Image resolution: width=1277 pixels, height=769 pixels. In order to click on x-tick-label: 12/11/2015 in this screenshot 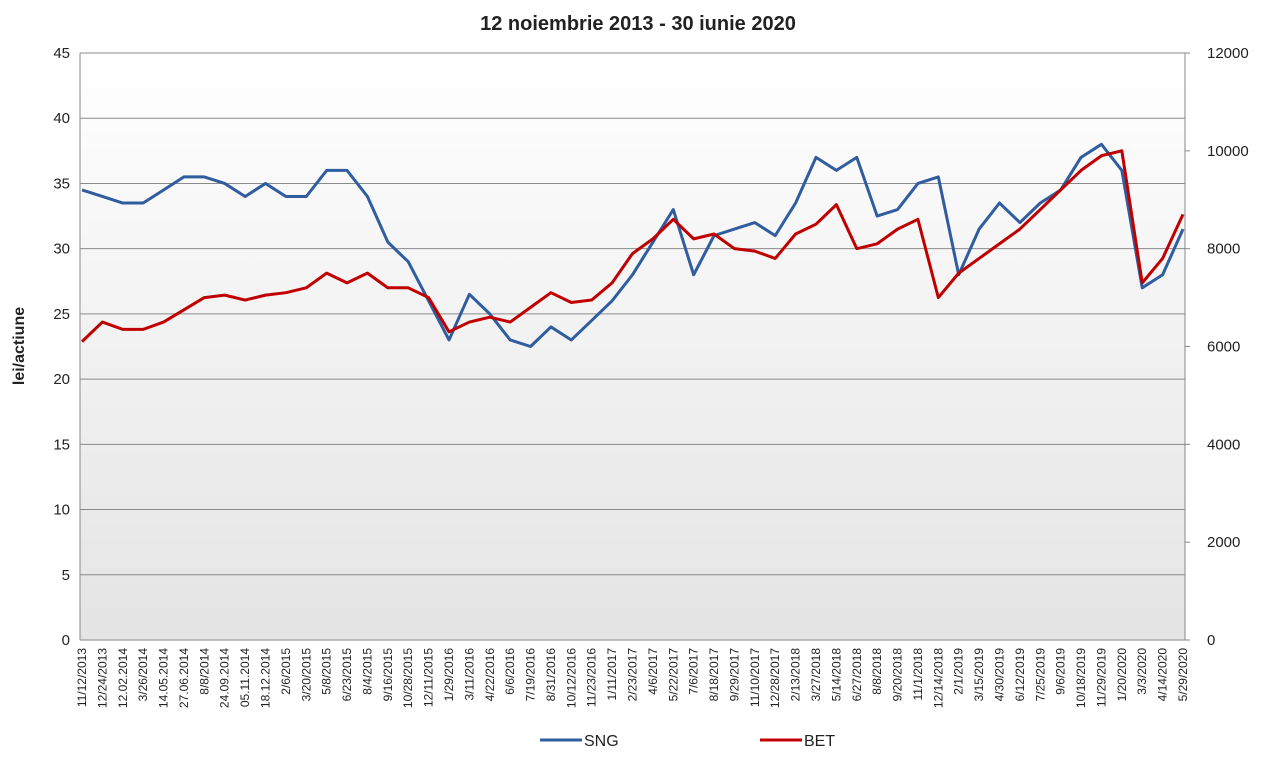, I will do `click(429, 677)`.